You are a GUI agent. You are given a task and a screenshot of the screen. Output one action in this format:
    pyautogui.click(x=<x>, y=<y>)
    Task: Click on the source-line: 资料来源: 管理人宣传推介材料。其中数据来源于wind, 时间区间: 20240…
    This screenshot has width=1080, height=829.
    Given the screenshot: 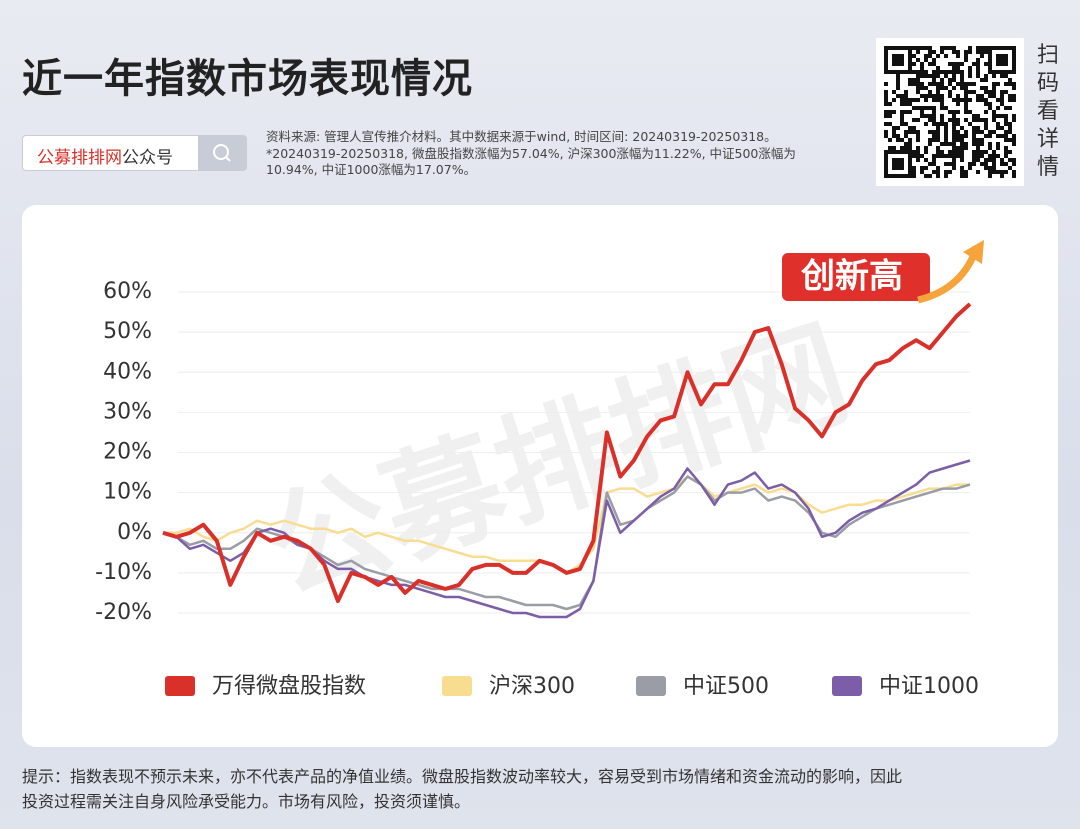 What is the action you would take?
    pyautogui.click(x=521, y=136)
    